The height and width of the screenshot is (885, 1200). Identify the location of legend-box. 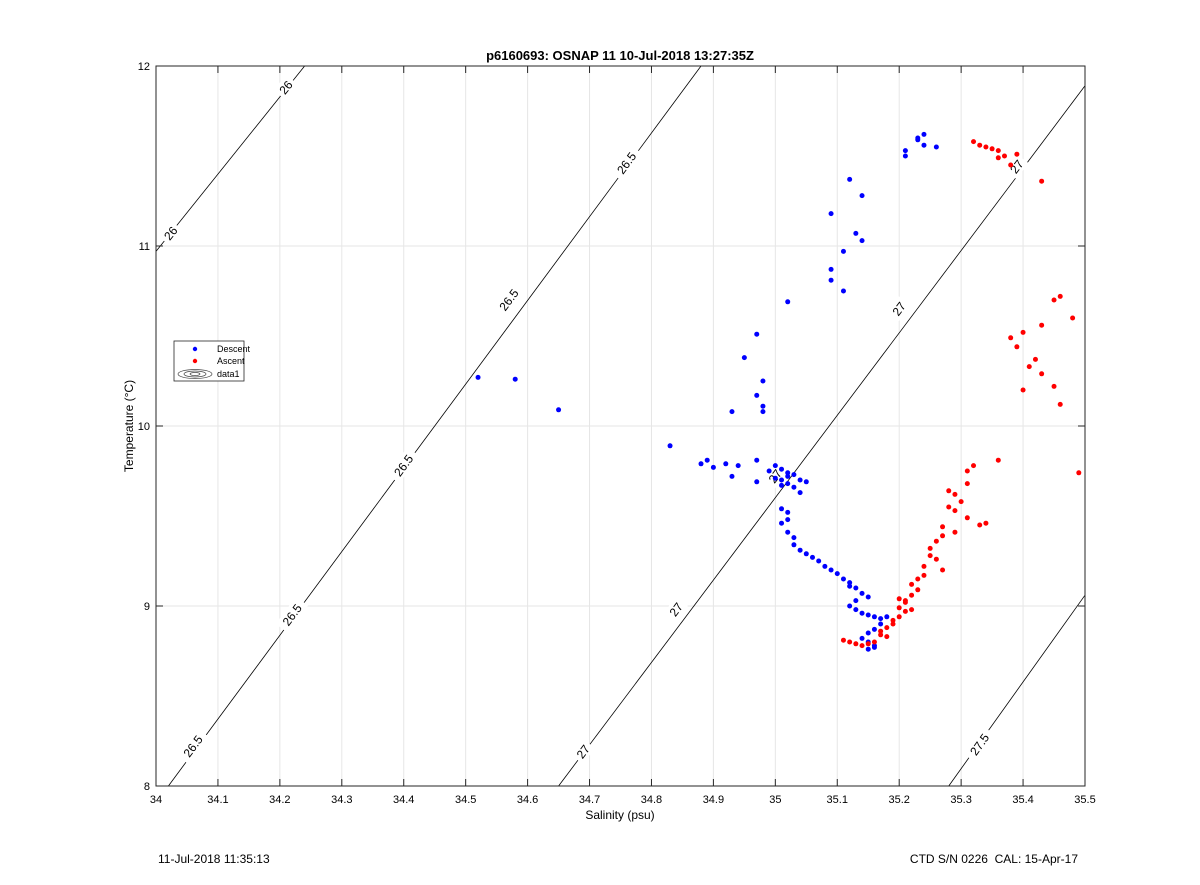
(209, 361).